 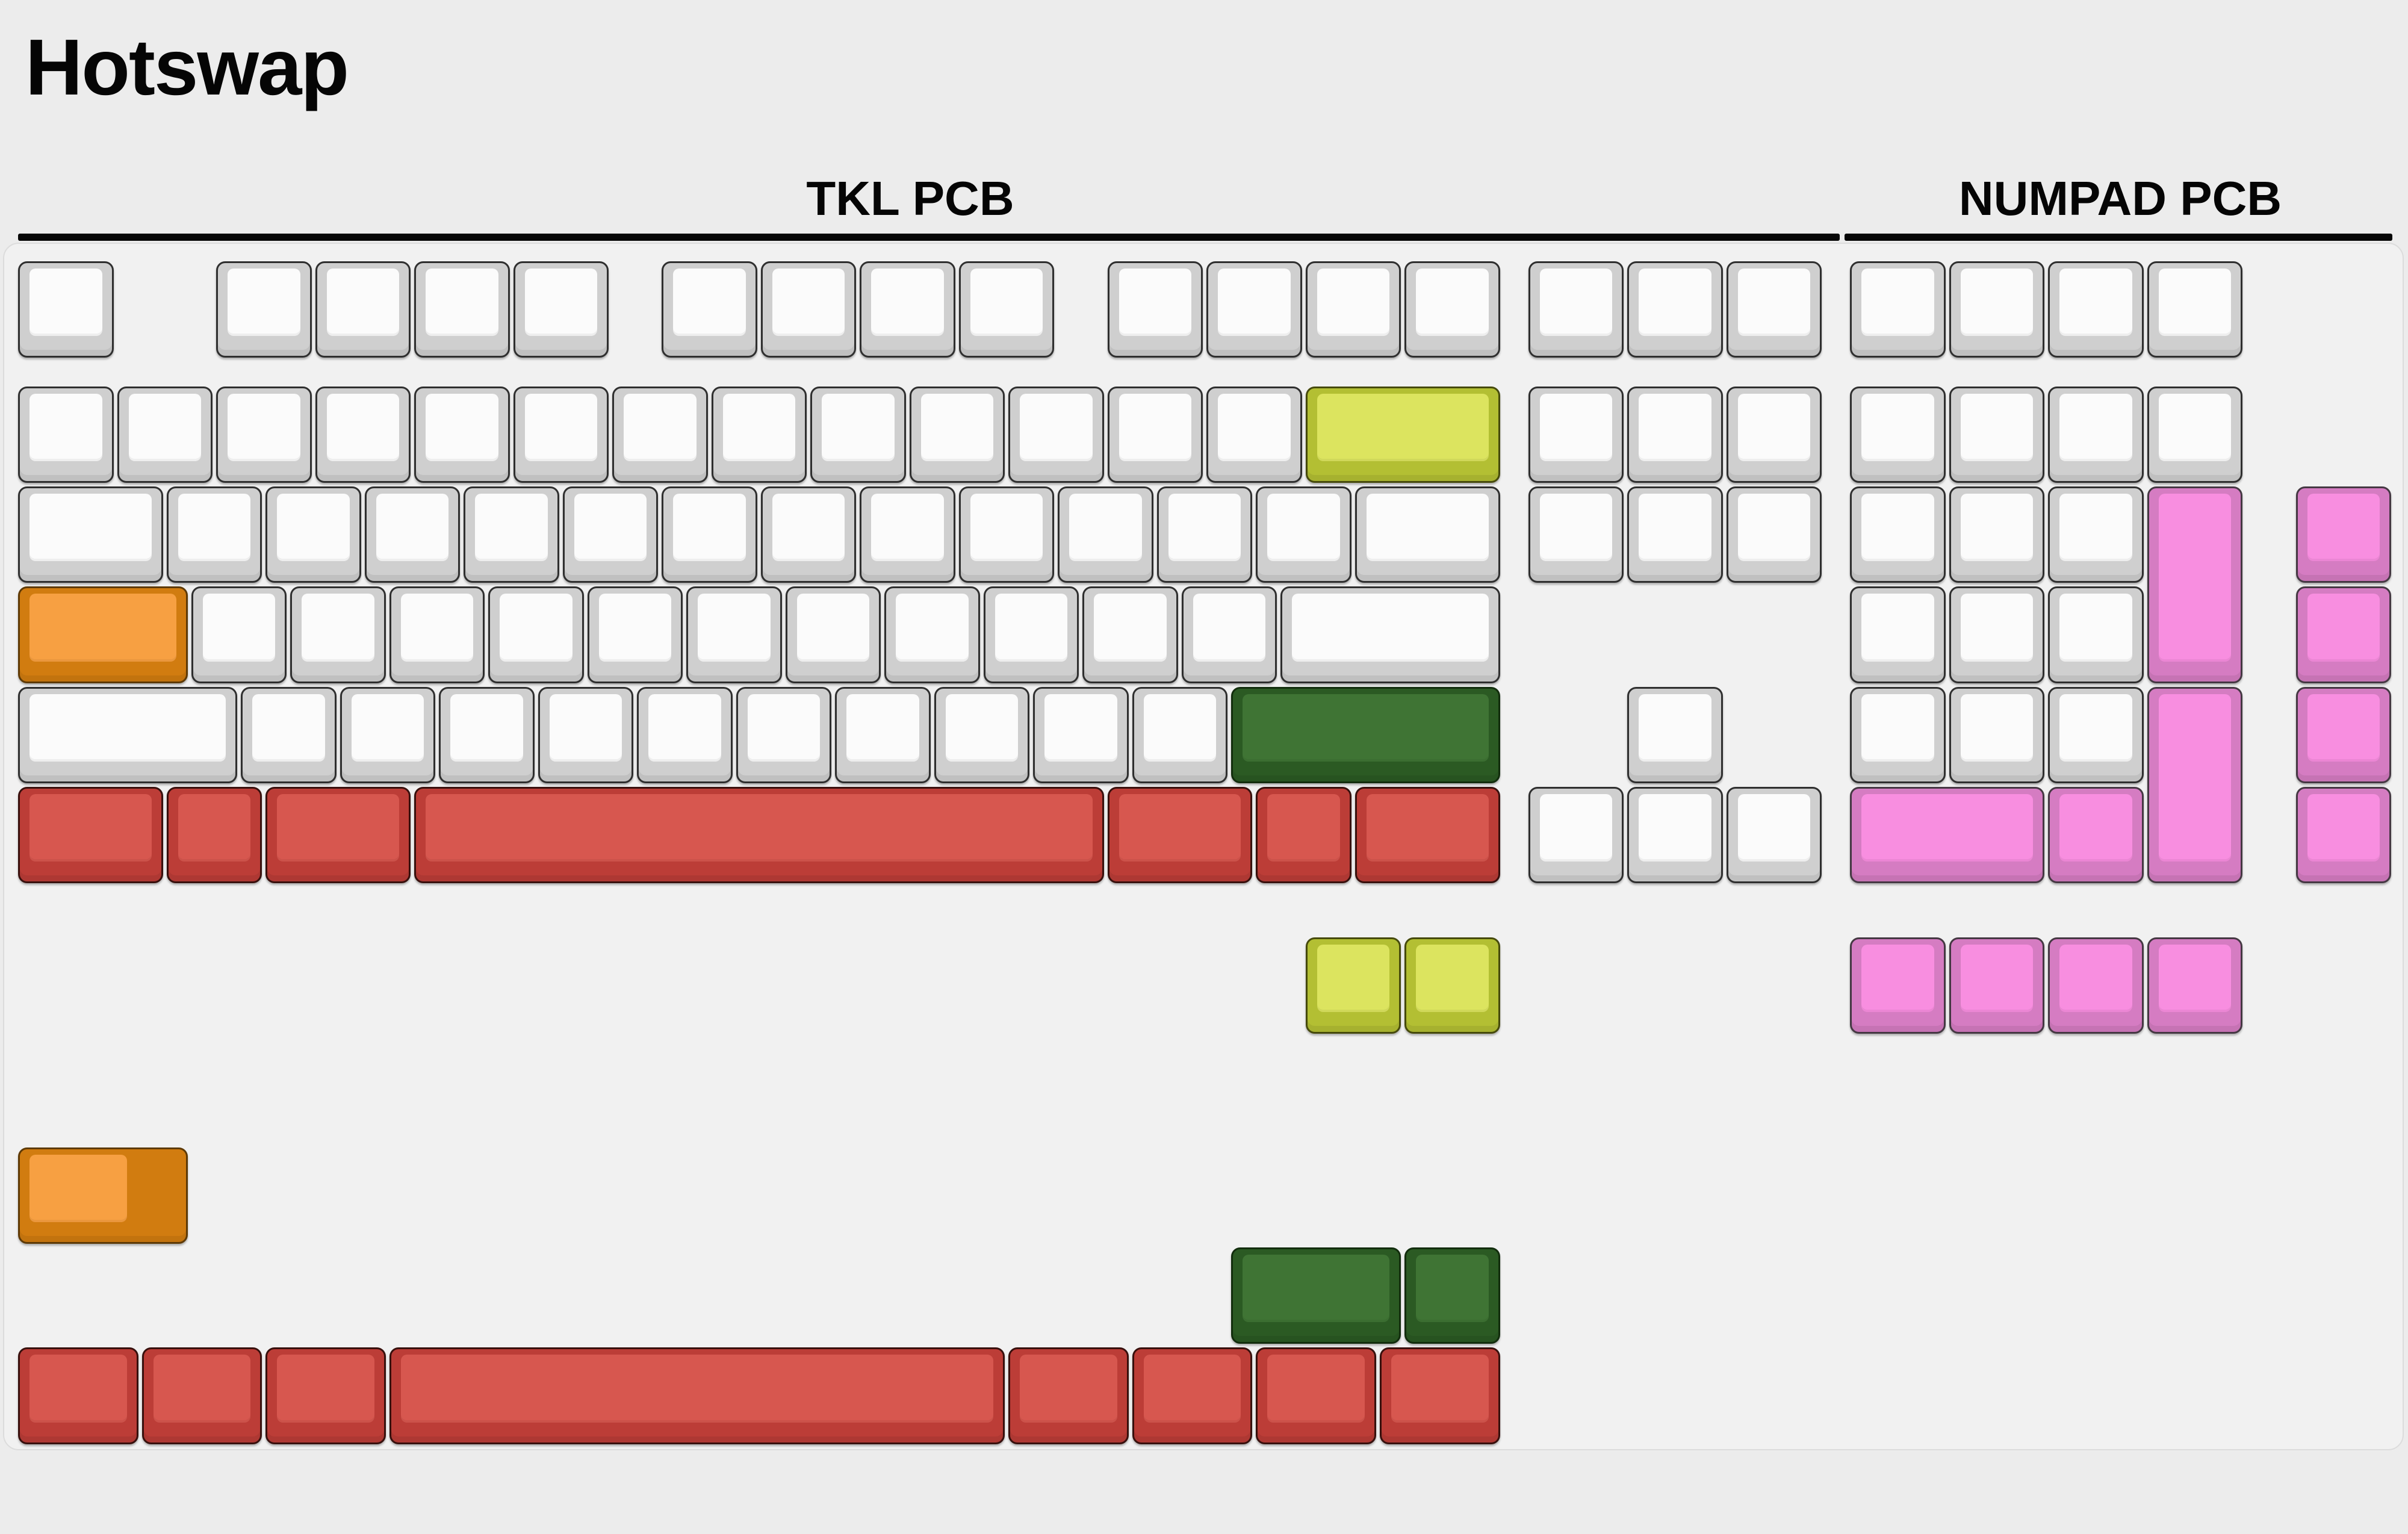 I want to click on numpad-underline, so click(x=2118, y=237).